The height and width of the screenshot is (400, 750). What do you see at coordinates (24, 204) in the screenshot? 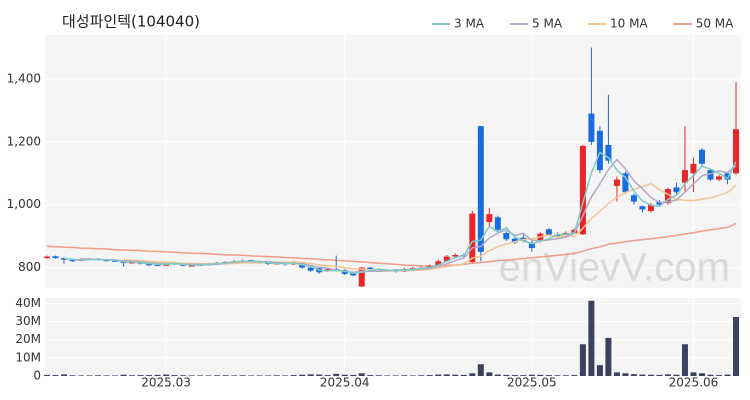
I see `y-tick-label: 1,000` at bounding box center [24, 204].